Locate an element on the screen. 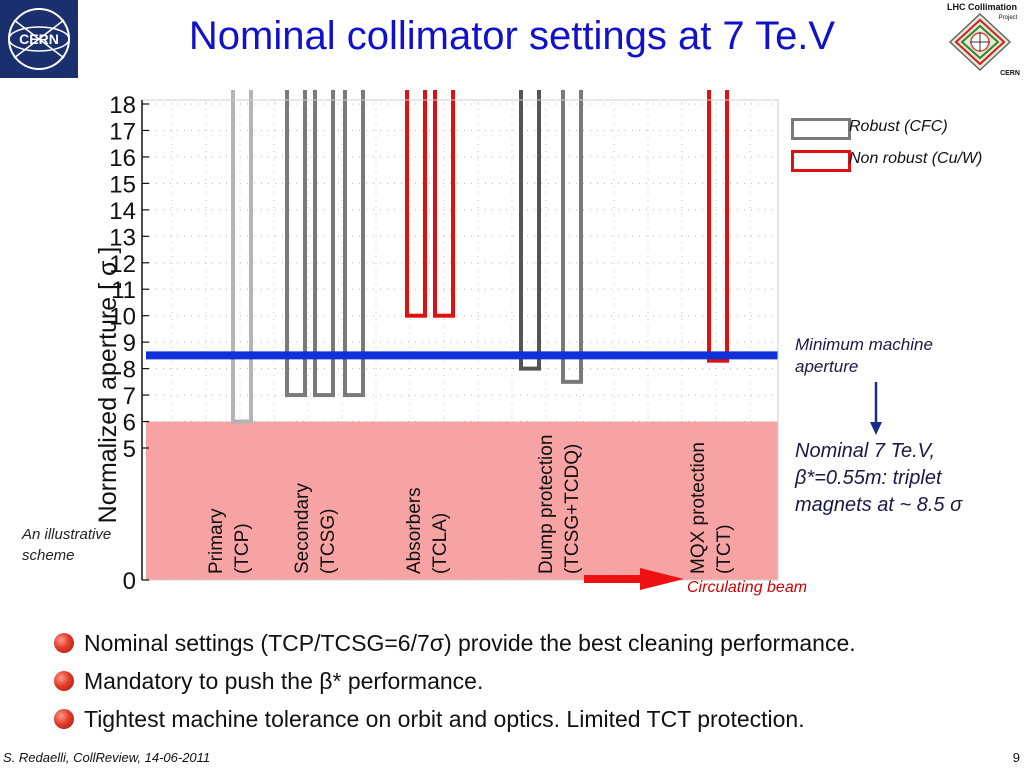  illustrative-line-2: scheme is located at coordinates (48, 555).